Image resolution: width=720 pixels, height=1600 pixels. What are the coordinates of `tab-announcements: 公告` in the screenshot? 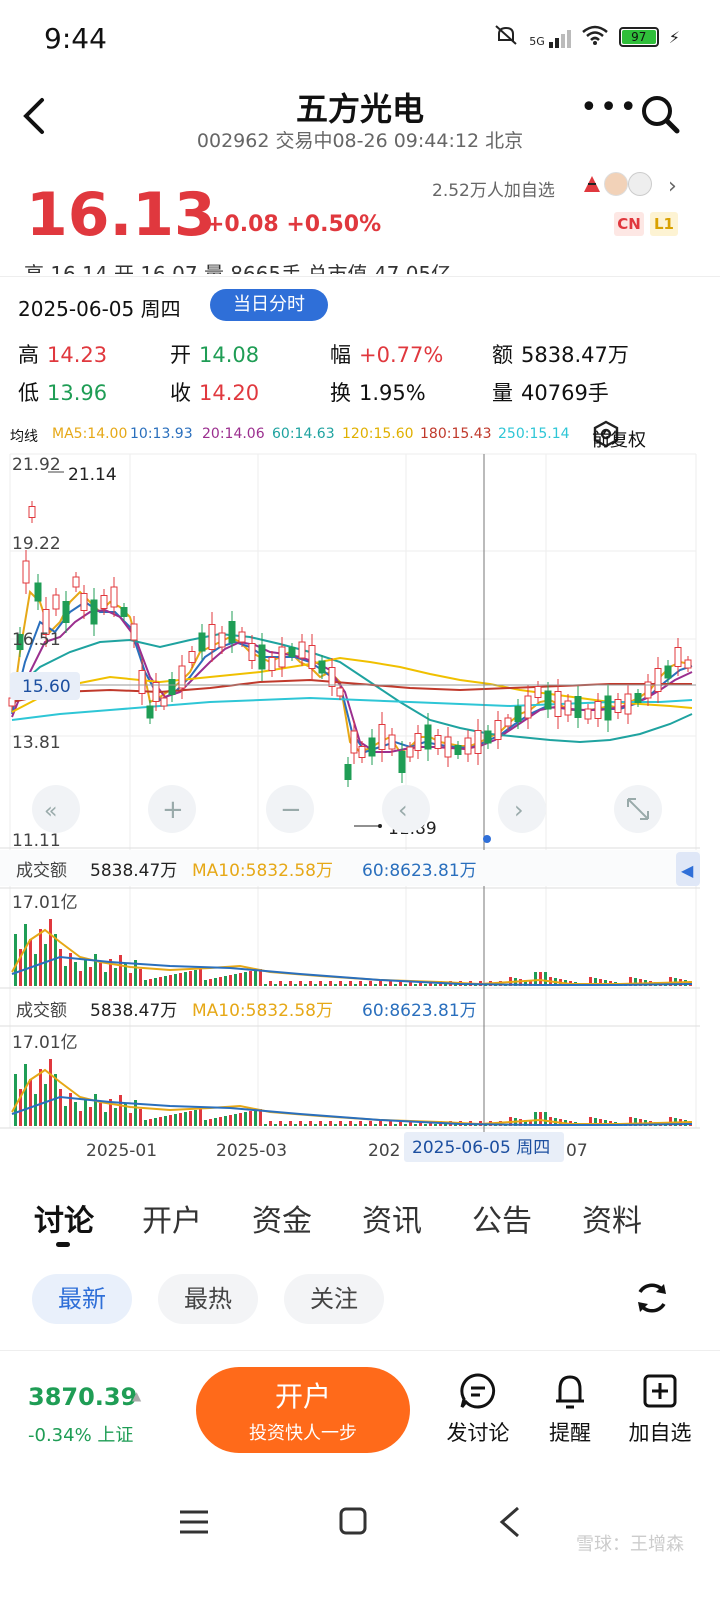 It's located at (502, 1221).